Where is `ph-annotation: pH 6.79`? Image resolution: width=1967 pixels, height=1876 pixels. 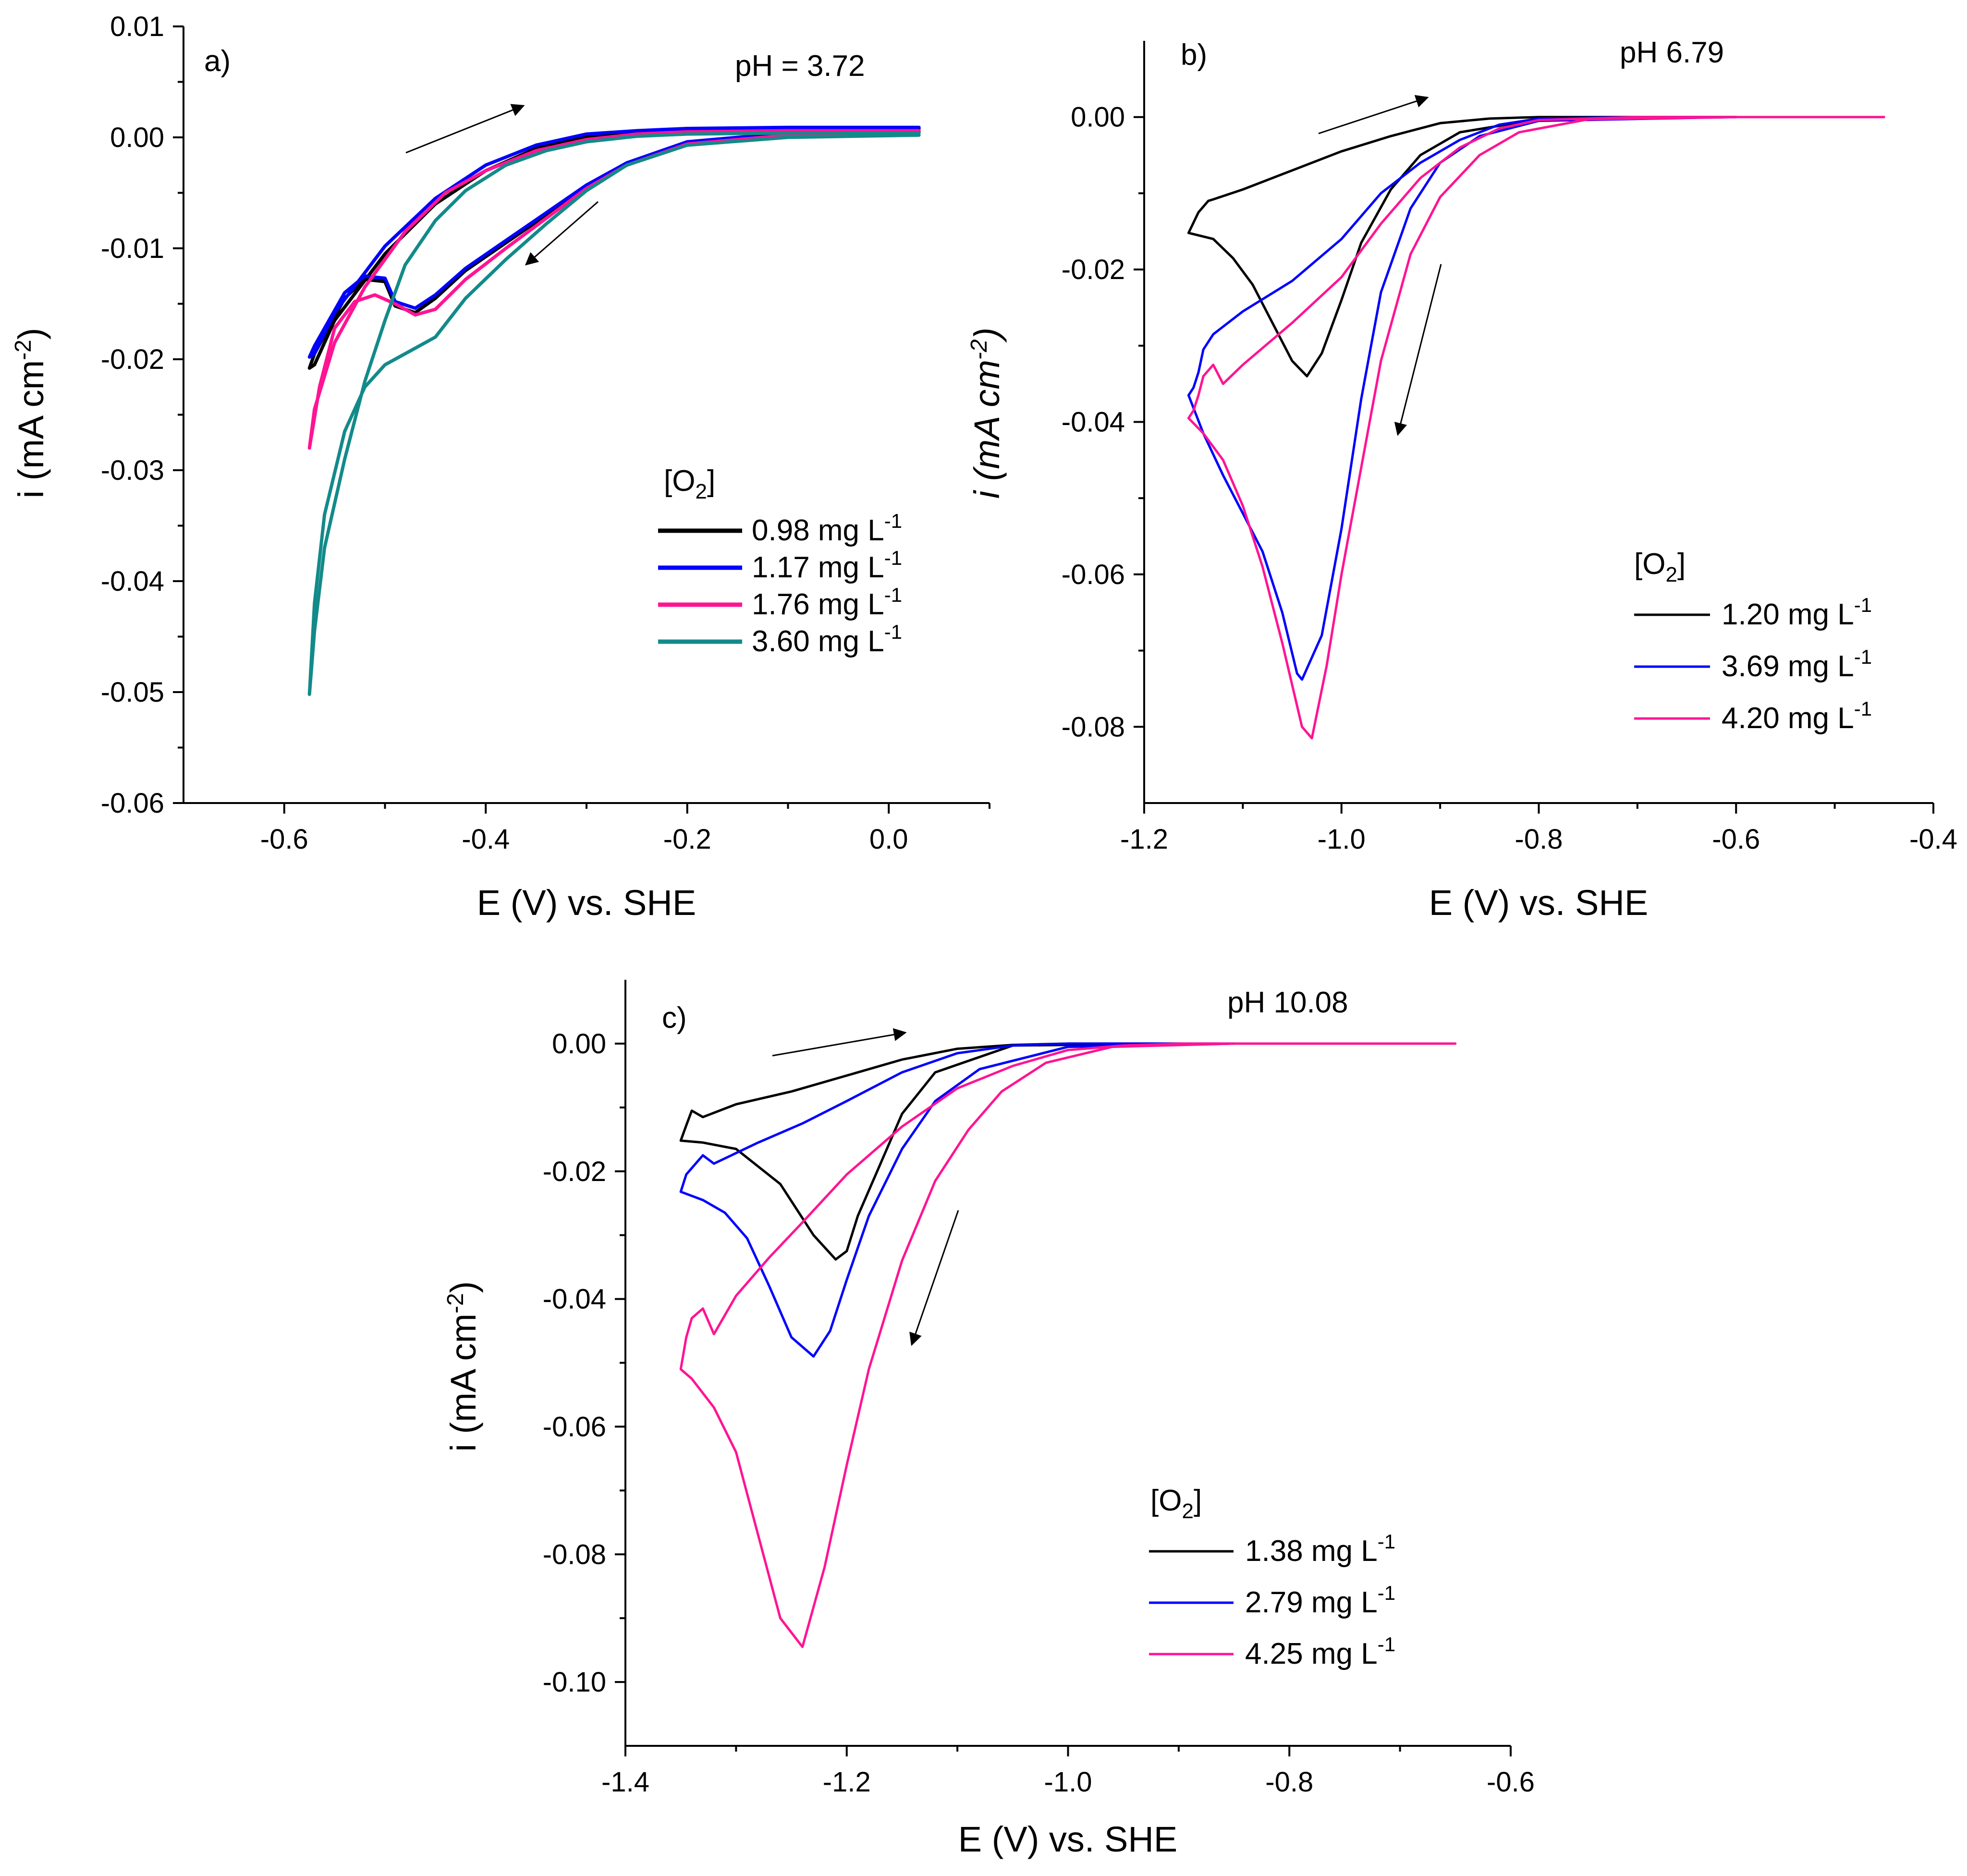
ph-annotation: pH 6.79 is located at coordinates (1672, 52).